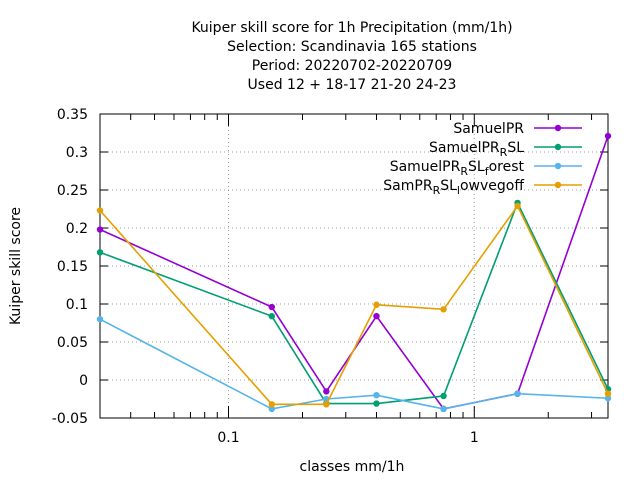 Image resolution: width=640 pixels, height=480 pixels. Describe the element at coordinates (77, 153) in the screenshot. I see `y-tick-label: 0.3` at that location.